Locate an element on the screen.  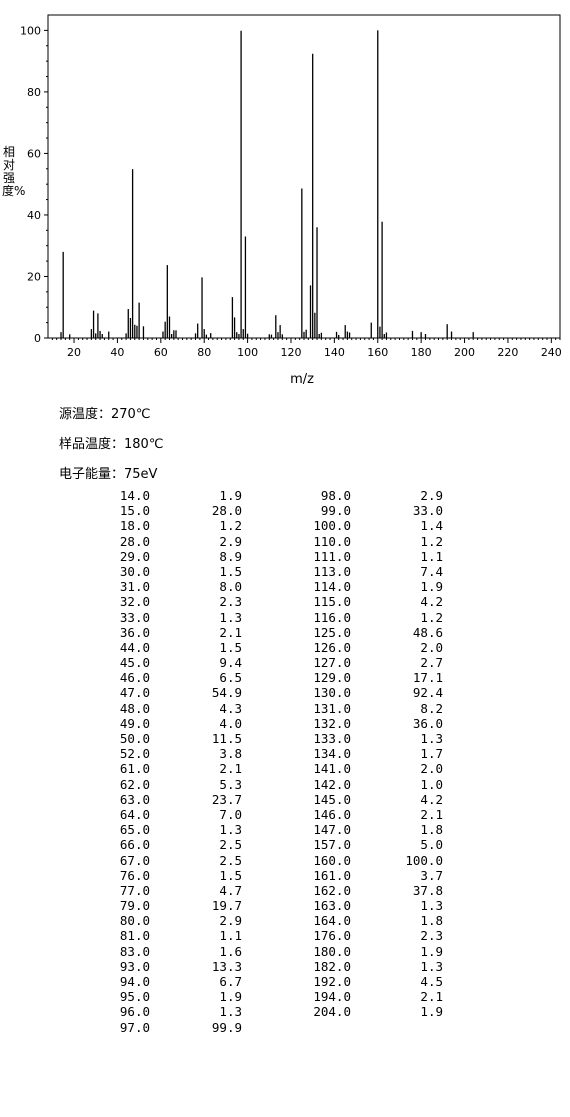
mz-value-cell: 134.0 is located at coordinates (332, 754).